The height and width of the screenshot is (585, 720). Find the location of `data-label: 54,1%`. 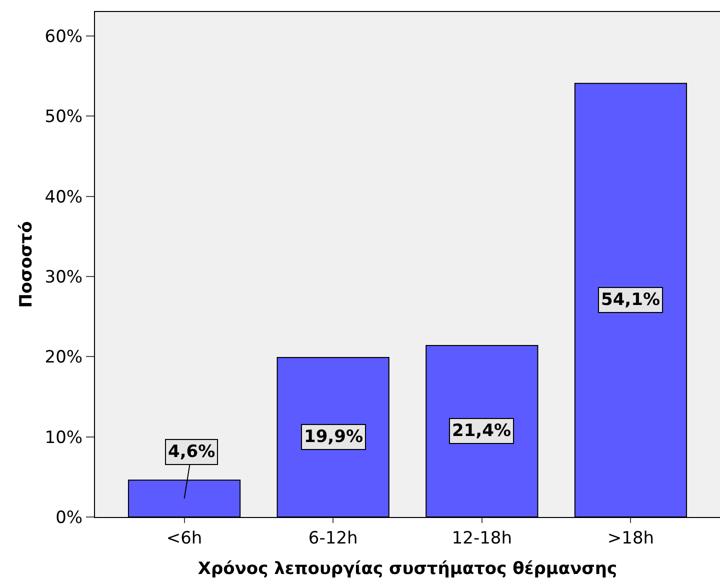

data-label: 54,1% is located at coordinates (630, 300).